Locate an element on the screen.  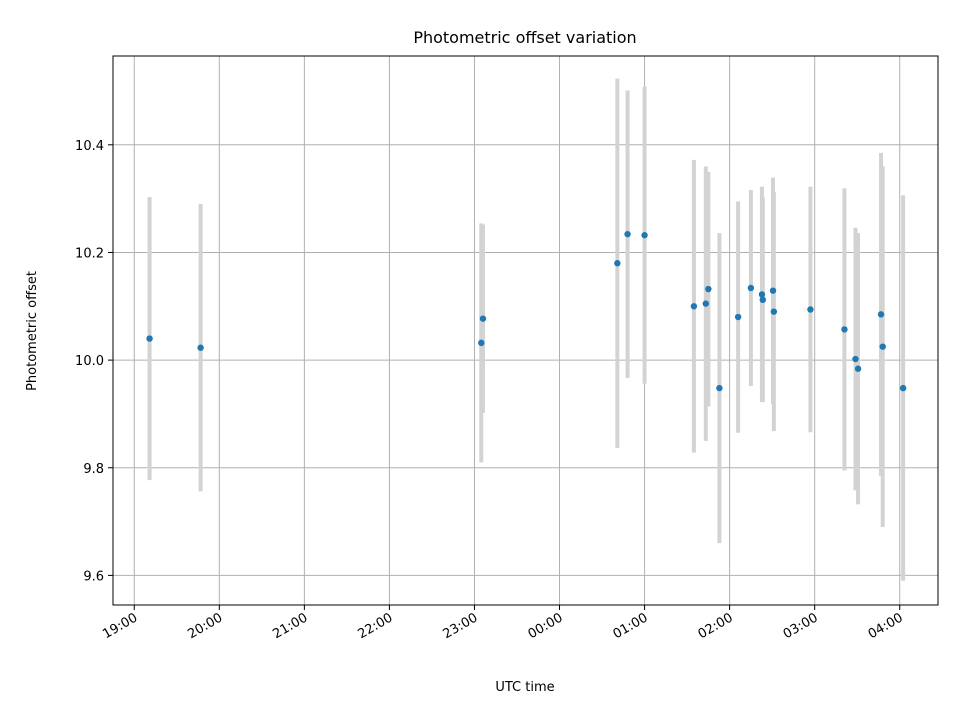
y-tick-label: 10.4 is located at coordinates (89, 146).